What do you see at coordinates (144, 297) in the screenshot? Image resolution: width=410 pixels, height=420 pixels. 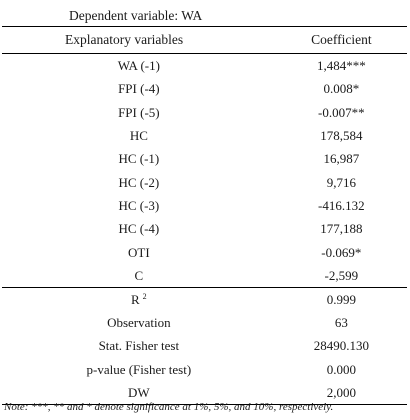 I see `r-squared-superscript: 2` at bounding box center [144, 297].